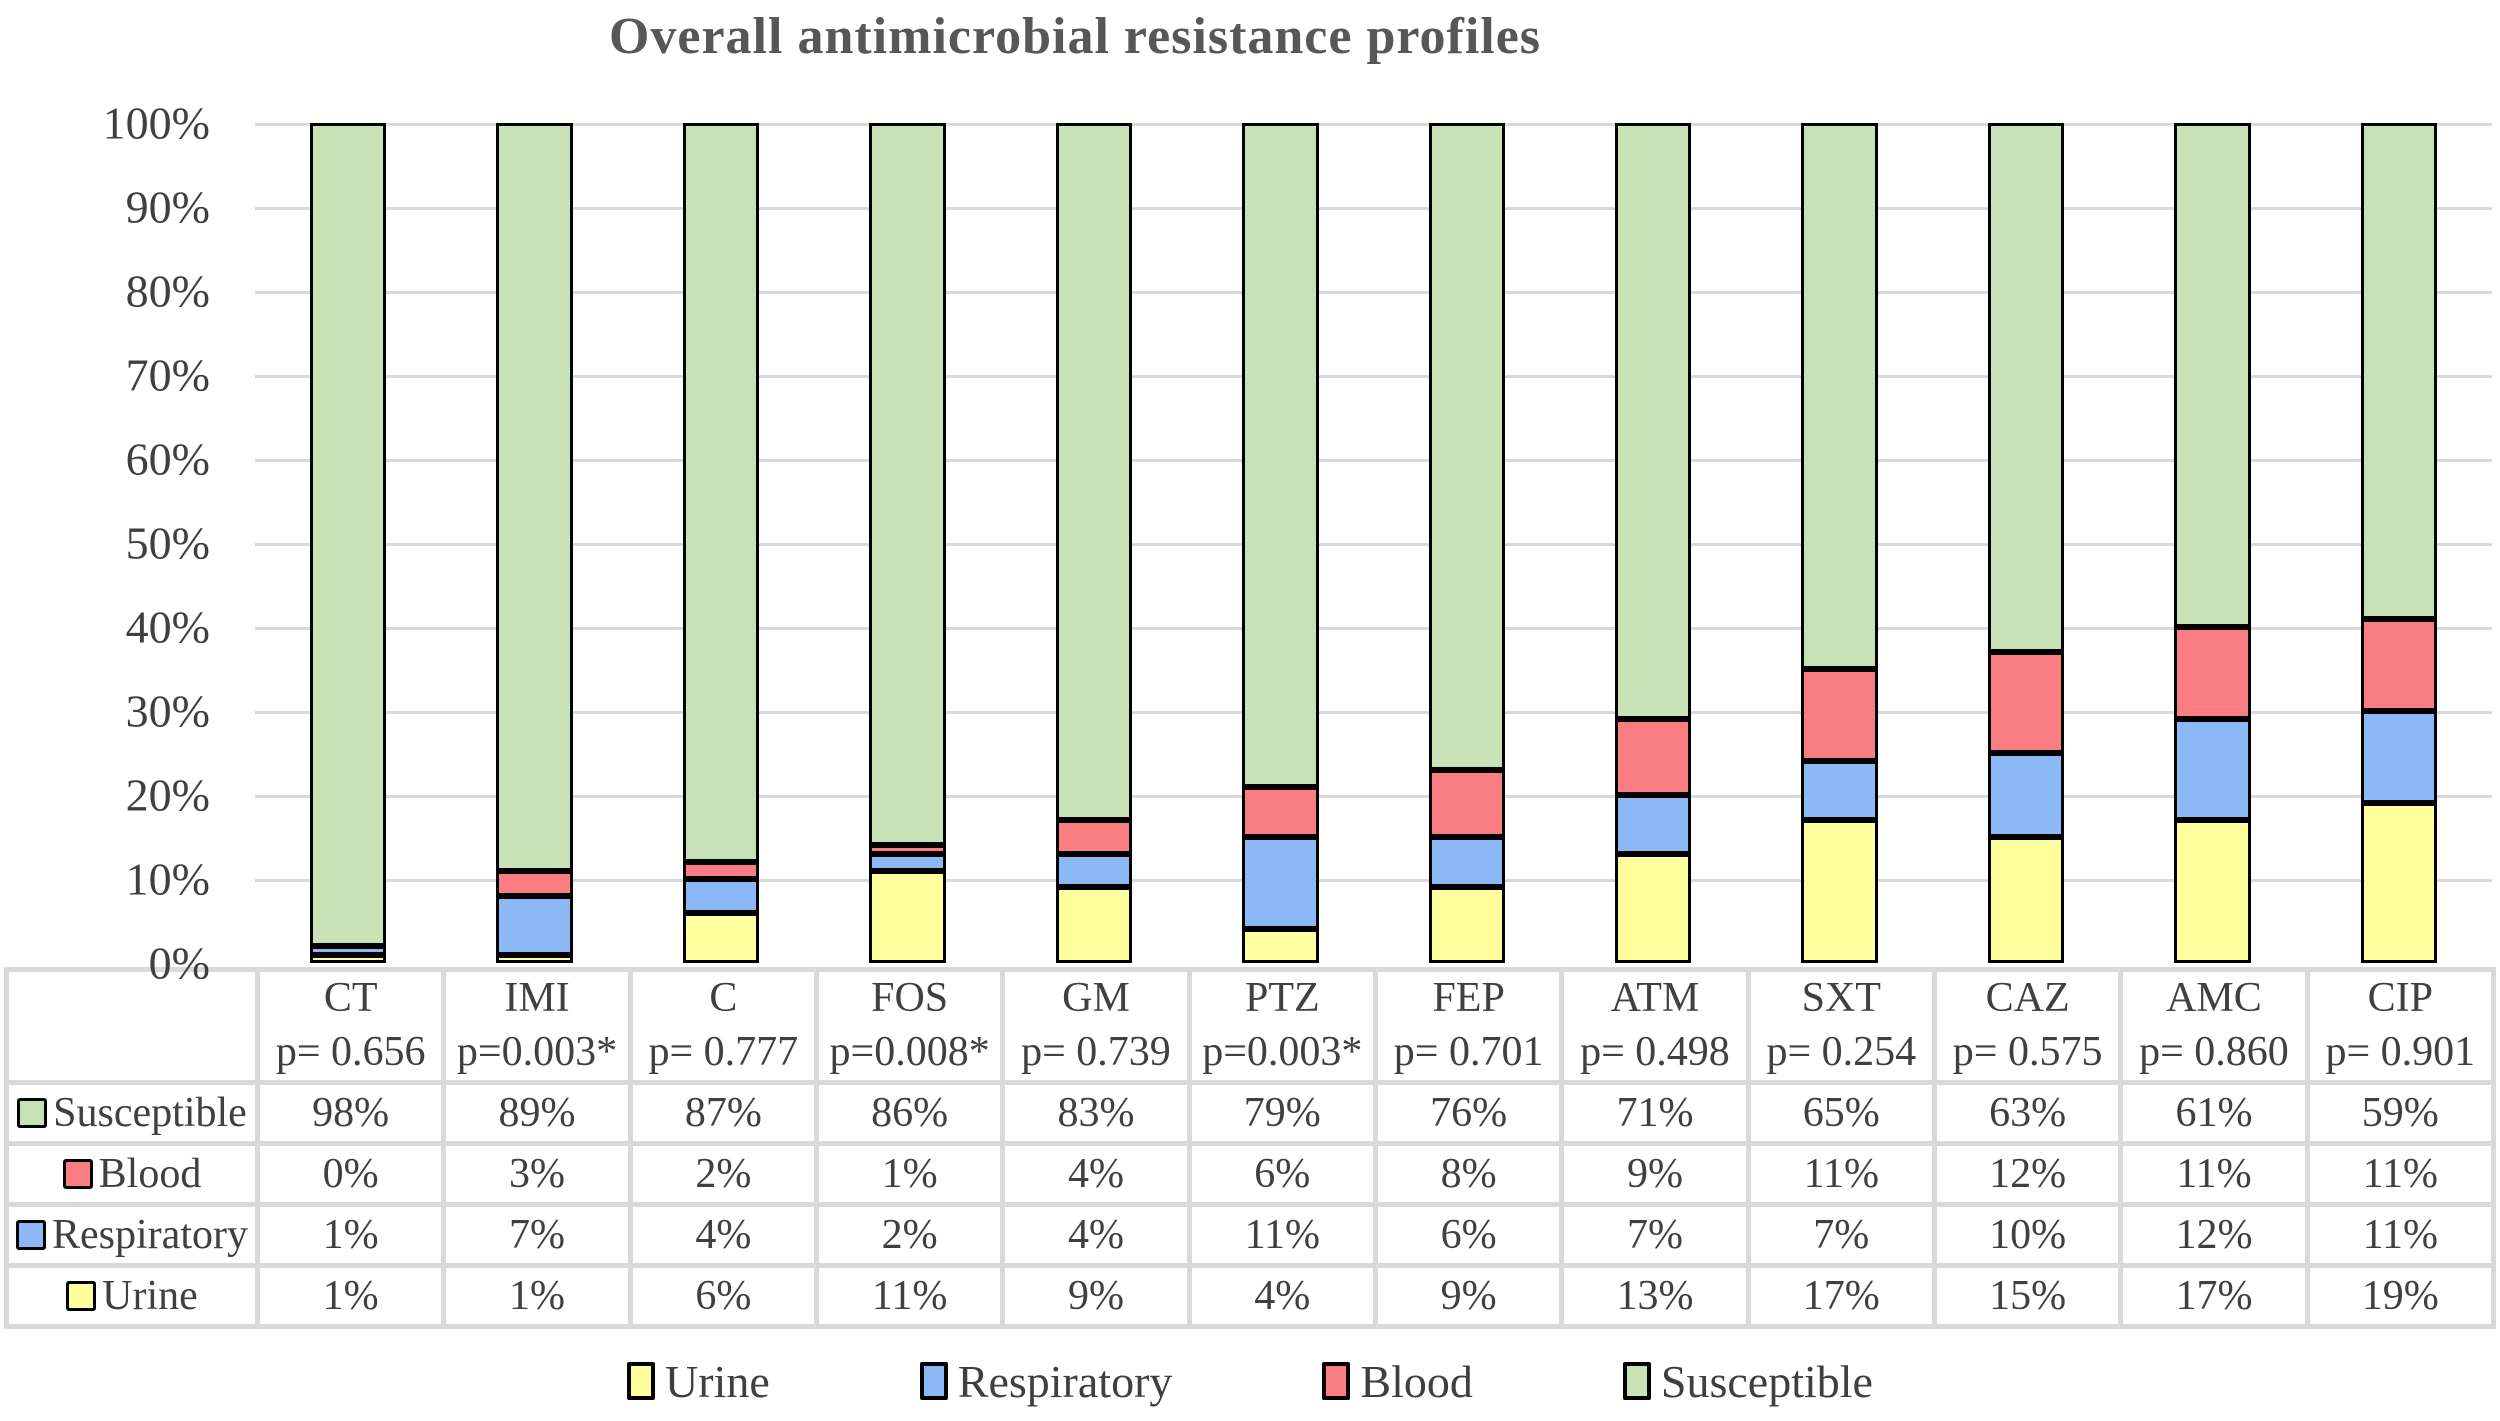 This screenshot has height=1421, width=2500. What do you see at coordinates (167, 291) in the screenshot?
I see `y-axis-tick-label: 80%` at bounding box center [167, 291].